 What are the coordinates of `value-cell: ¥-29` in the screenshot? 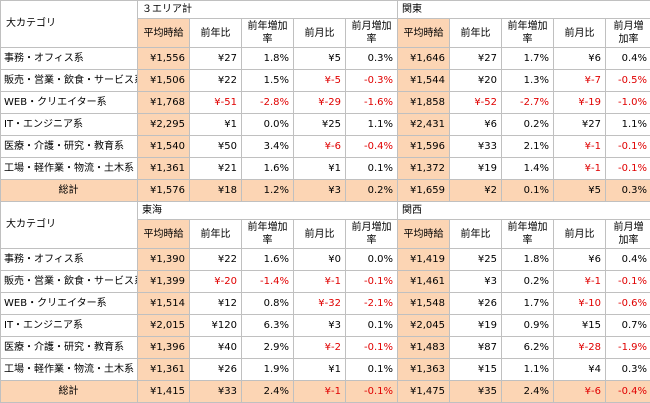 It's located at (320, 103).